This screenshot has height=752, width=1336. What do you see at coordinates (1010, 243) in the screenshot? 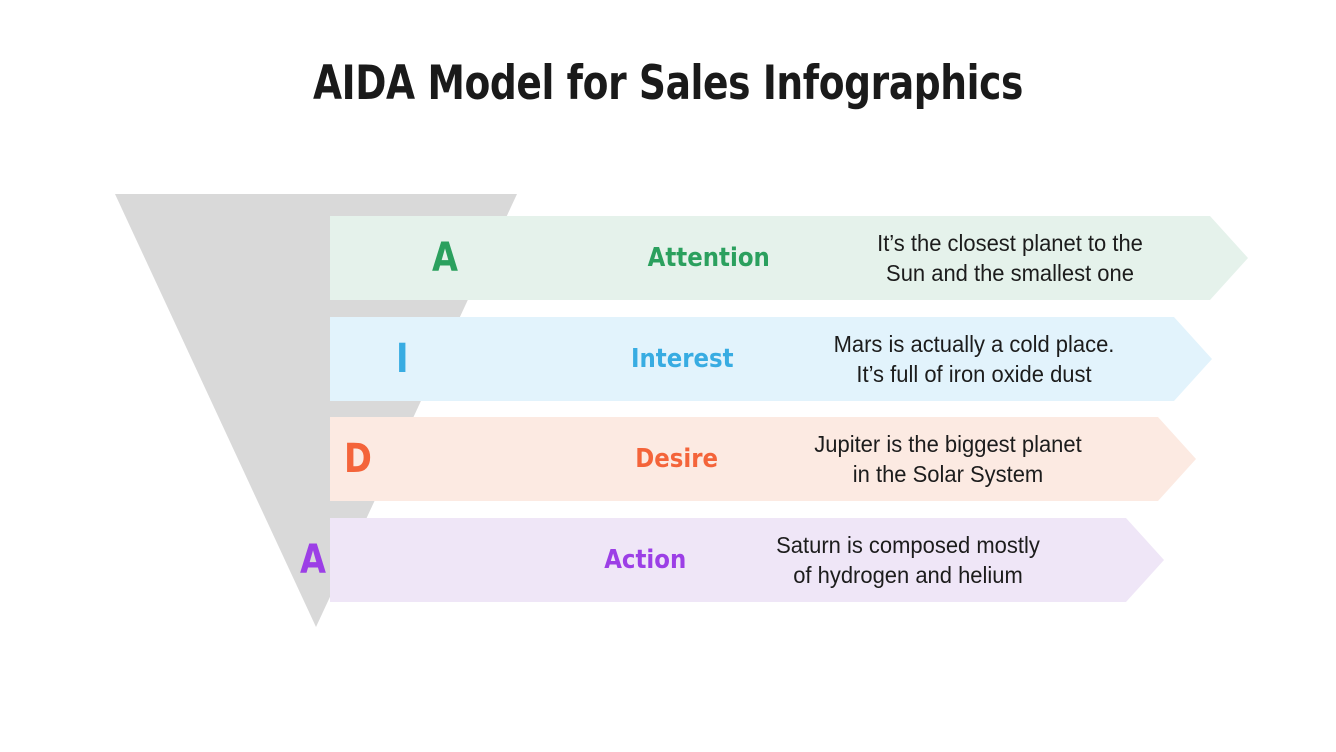
I see `stage-description-line-1: It’s the closest planet to the` at bounding box center [1010, 243].